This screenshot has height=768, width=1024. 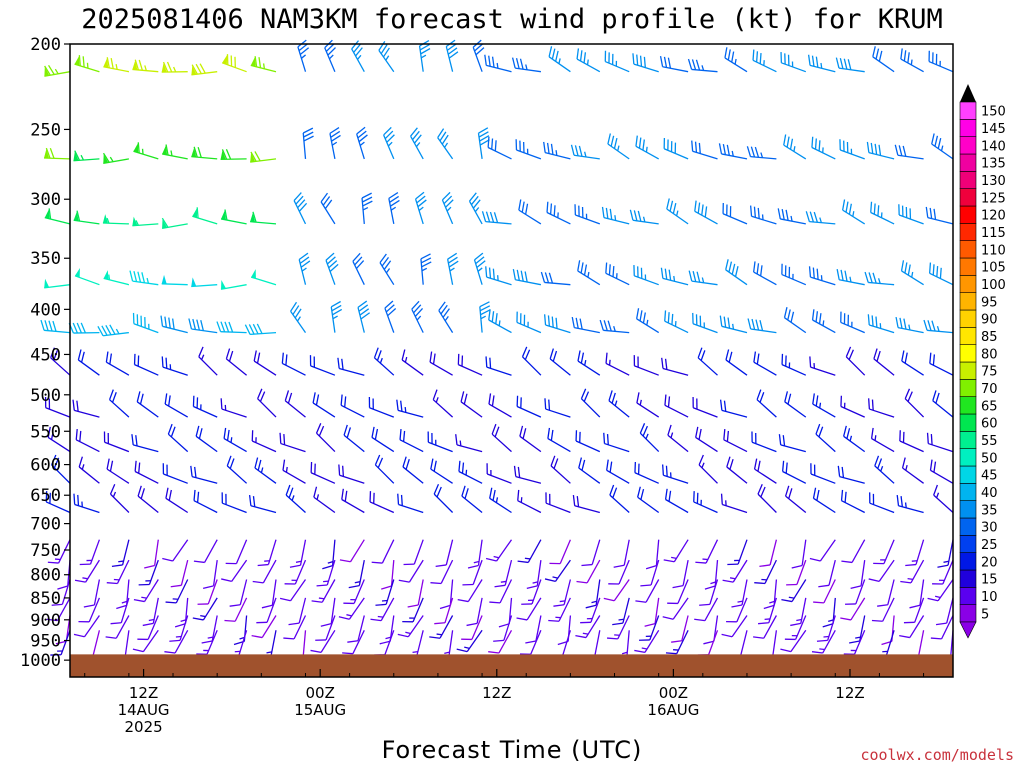 I want to click on colorbar-label: 15, so click(x=989, y=580).